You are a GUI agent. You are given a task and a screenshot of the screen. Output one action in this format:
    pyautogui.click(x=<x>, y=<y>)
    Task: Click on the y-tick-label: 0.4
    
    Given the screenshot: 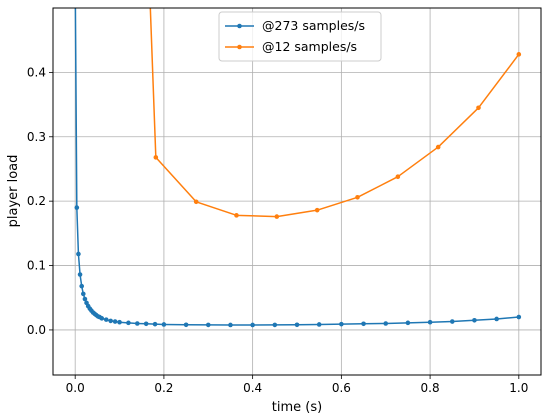 What is the action you would take?
    pyautogui.click(x=36, y=72)
    